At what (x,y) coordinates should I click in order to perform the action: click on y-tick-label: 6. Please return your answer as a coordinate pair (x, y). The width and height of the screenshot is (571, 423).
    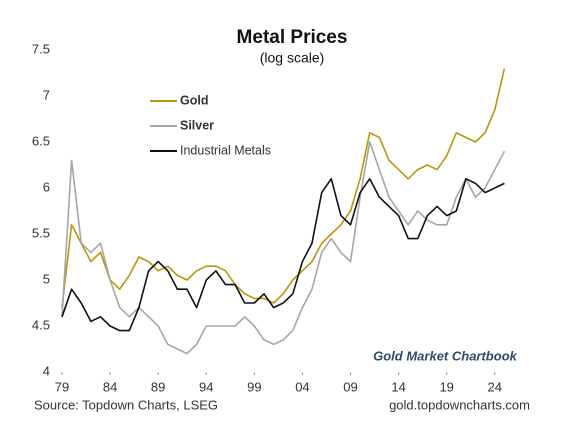
    Looking at the image, I should click on (46, 186).